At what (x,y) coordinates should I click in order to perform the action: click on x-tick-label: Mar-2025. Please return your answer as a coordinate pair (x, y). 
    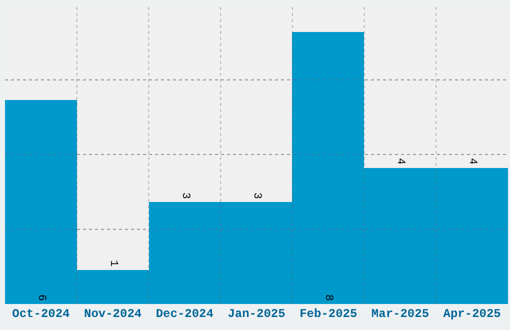
    Looking at the image, I should click on (400, 314).